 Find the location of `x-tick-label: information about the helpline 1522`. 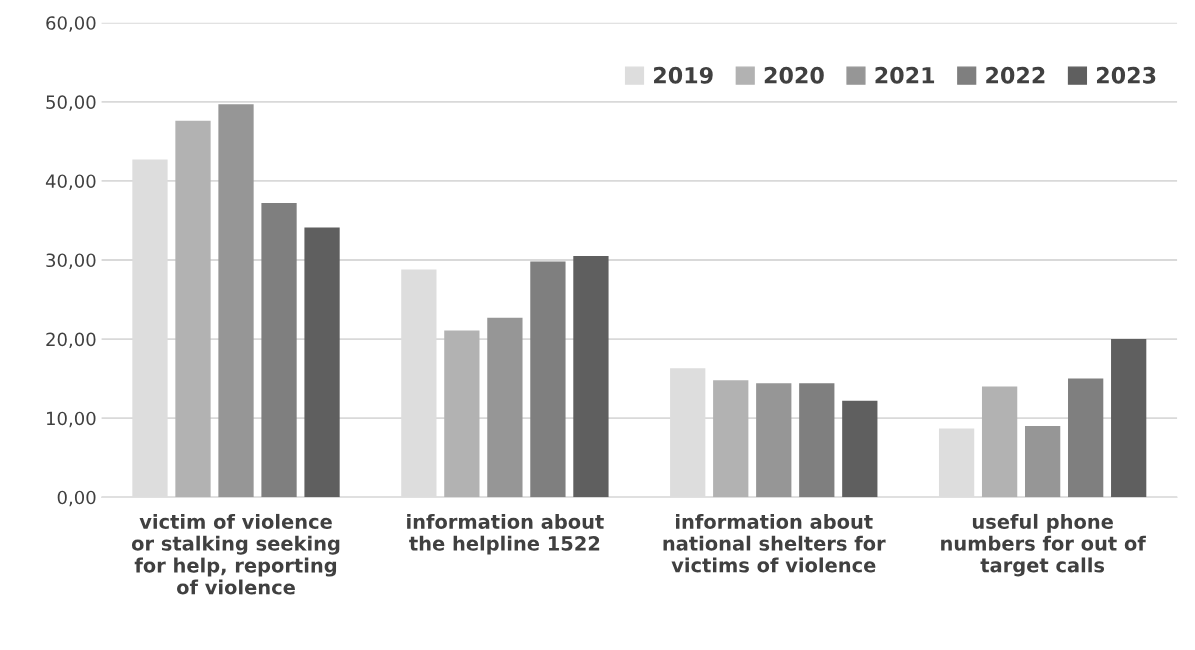

x-tick-label: information about the helpline 1522 is located at coordinates (505, 534).